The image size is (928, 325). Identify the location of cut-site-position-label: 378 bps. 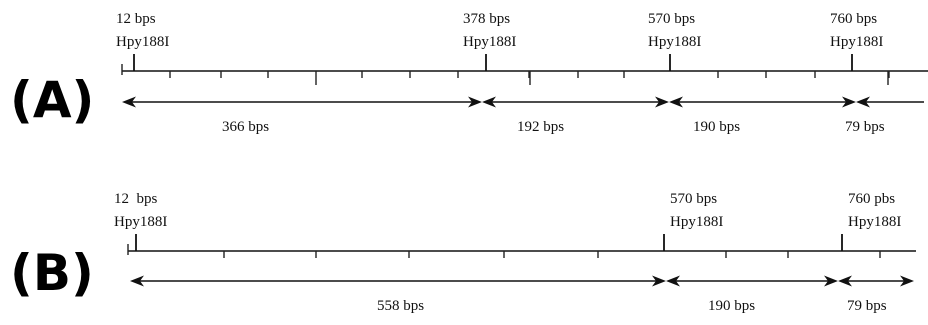
(486, 19).